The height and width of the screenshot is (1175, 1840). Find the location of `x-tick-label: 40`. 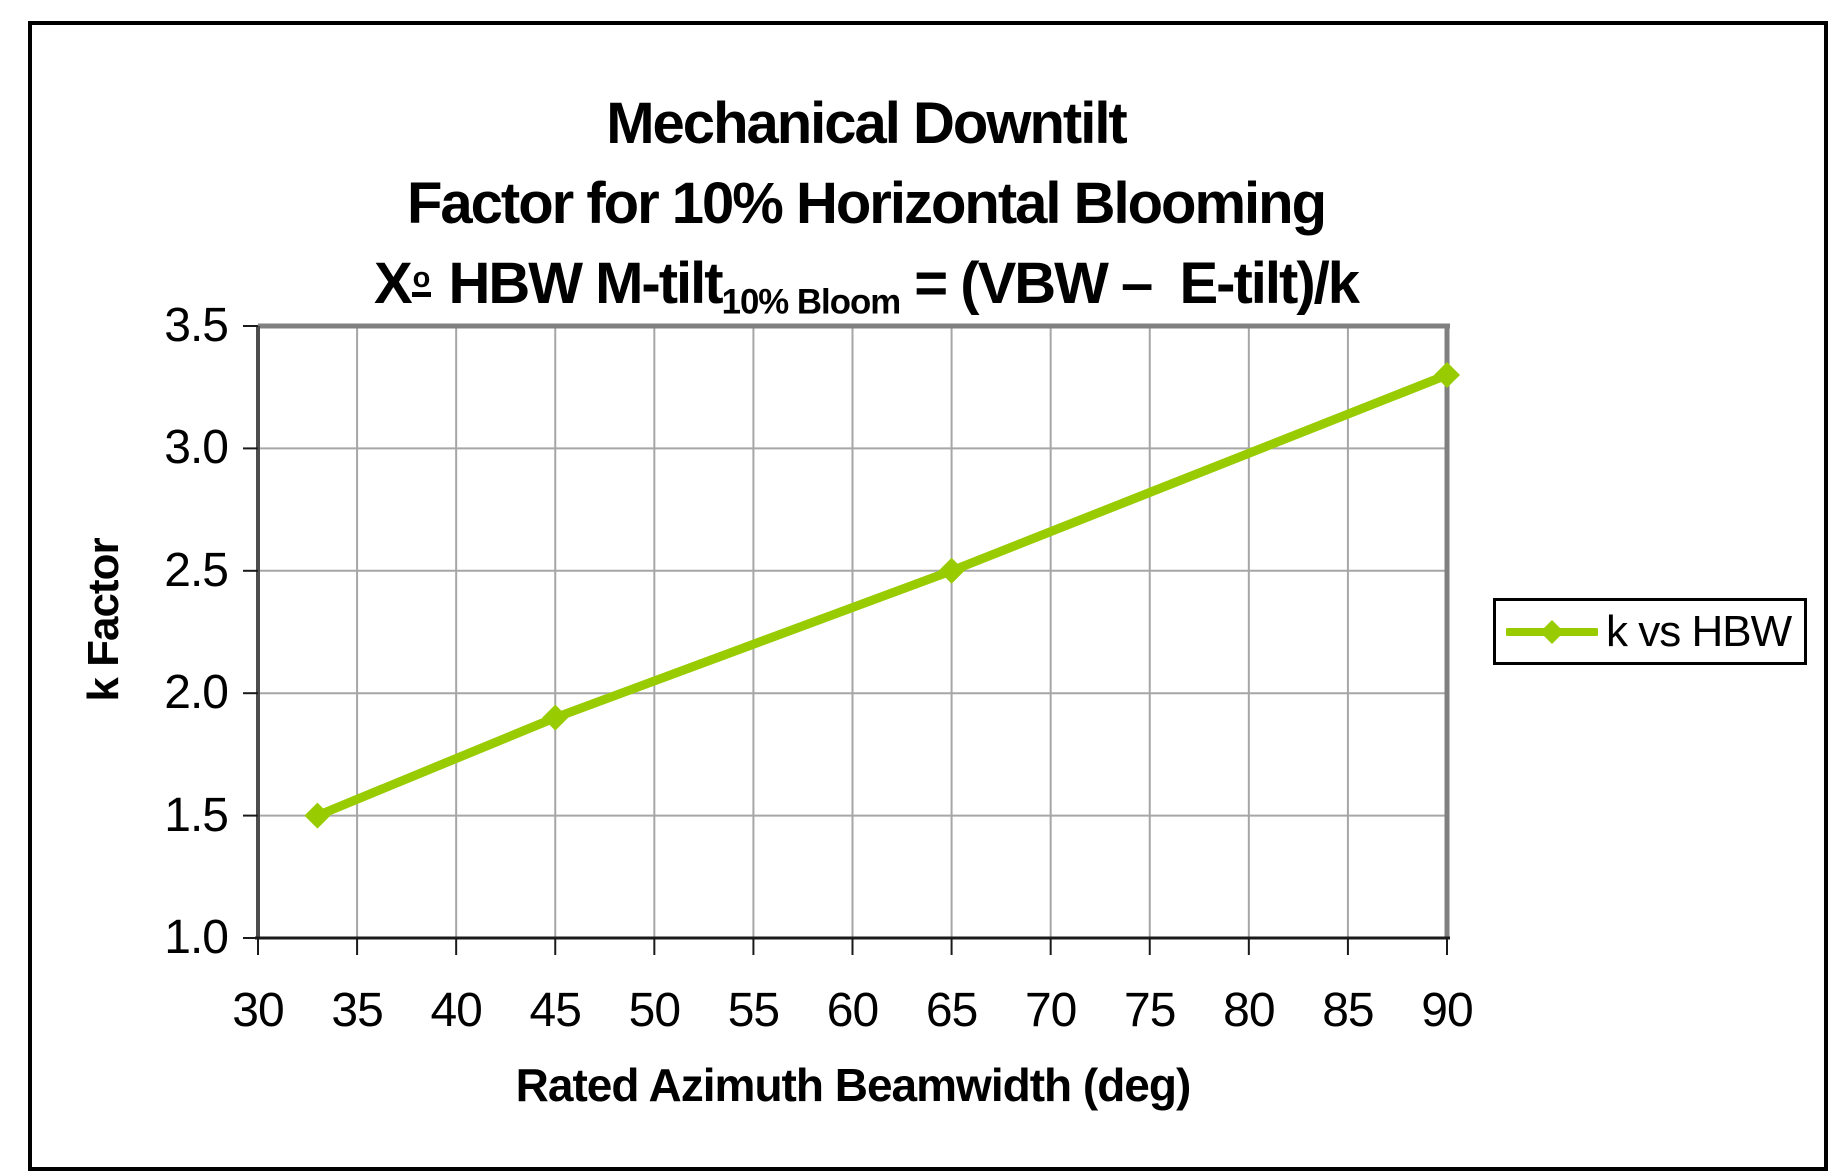

x-tick-label: 40 is located at coordinates (456, 1010).